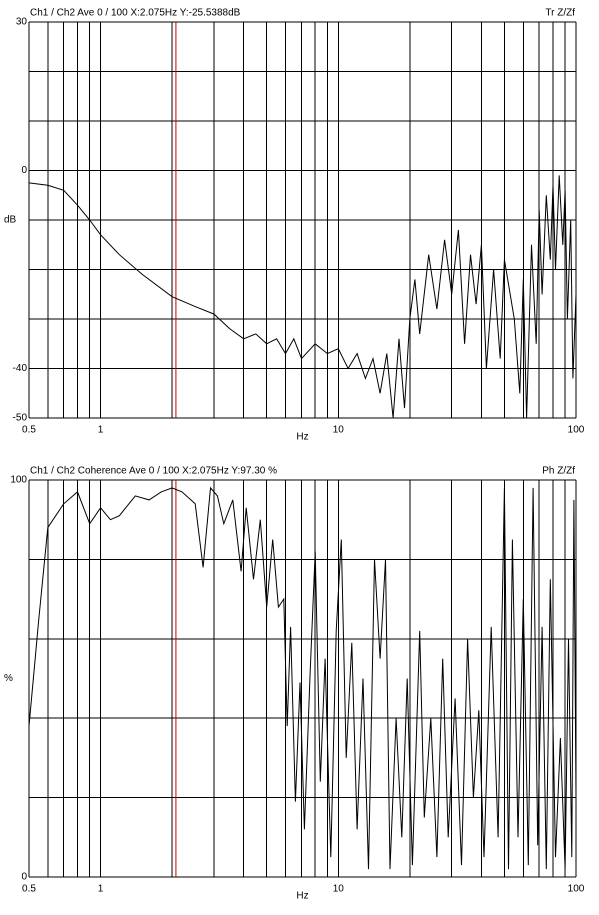  I want to click on y-tick-label: -50, so click(20, 418).